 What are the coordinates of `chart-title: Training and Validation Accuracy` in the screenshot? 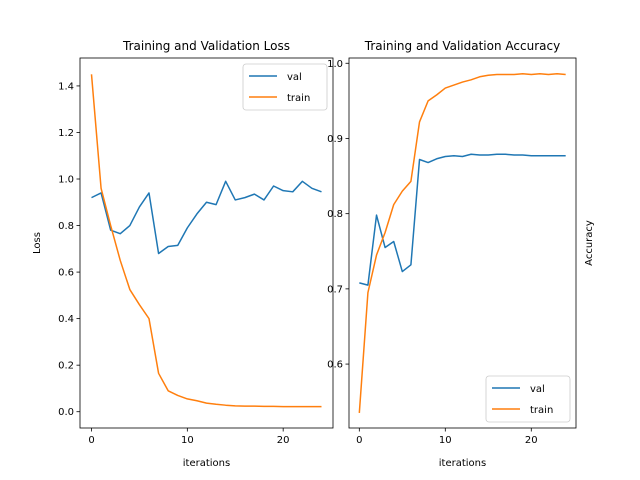 It's located at (462, 46).